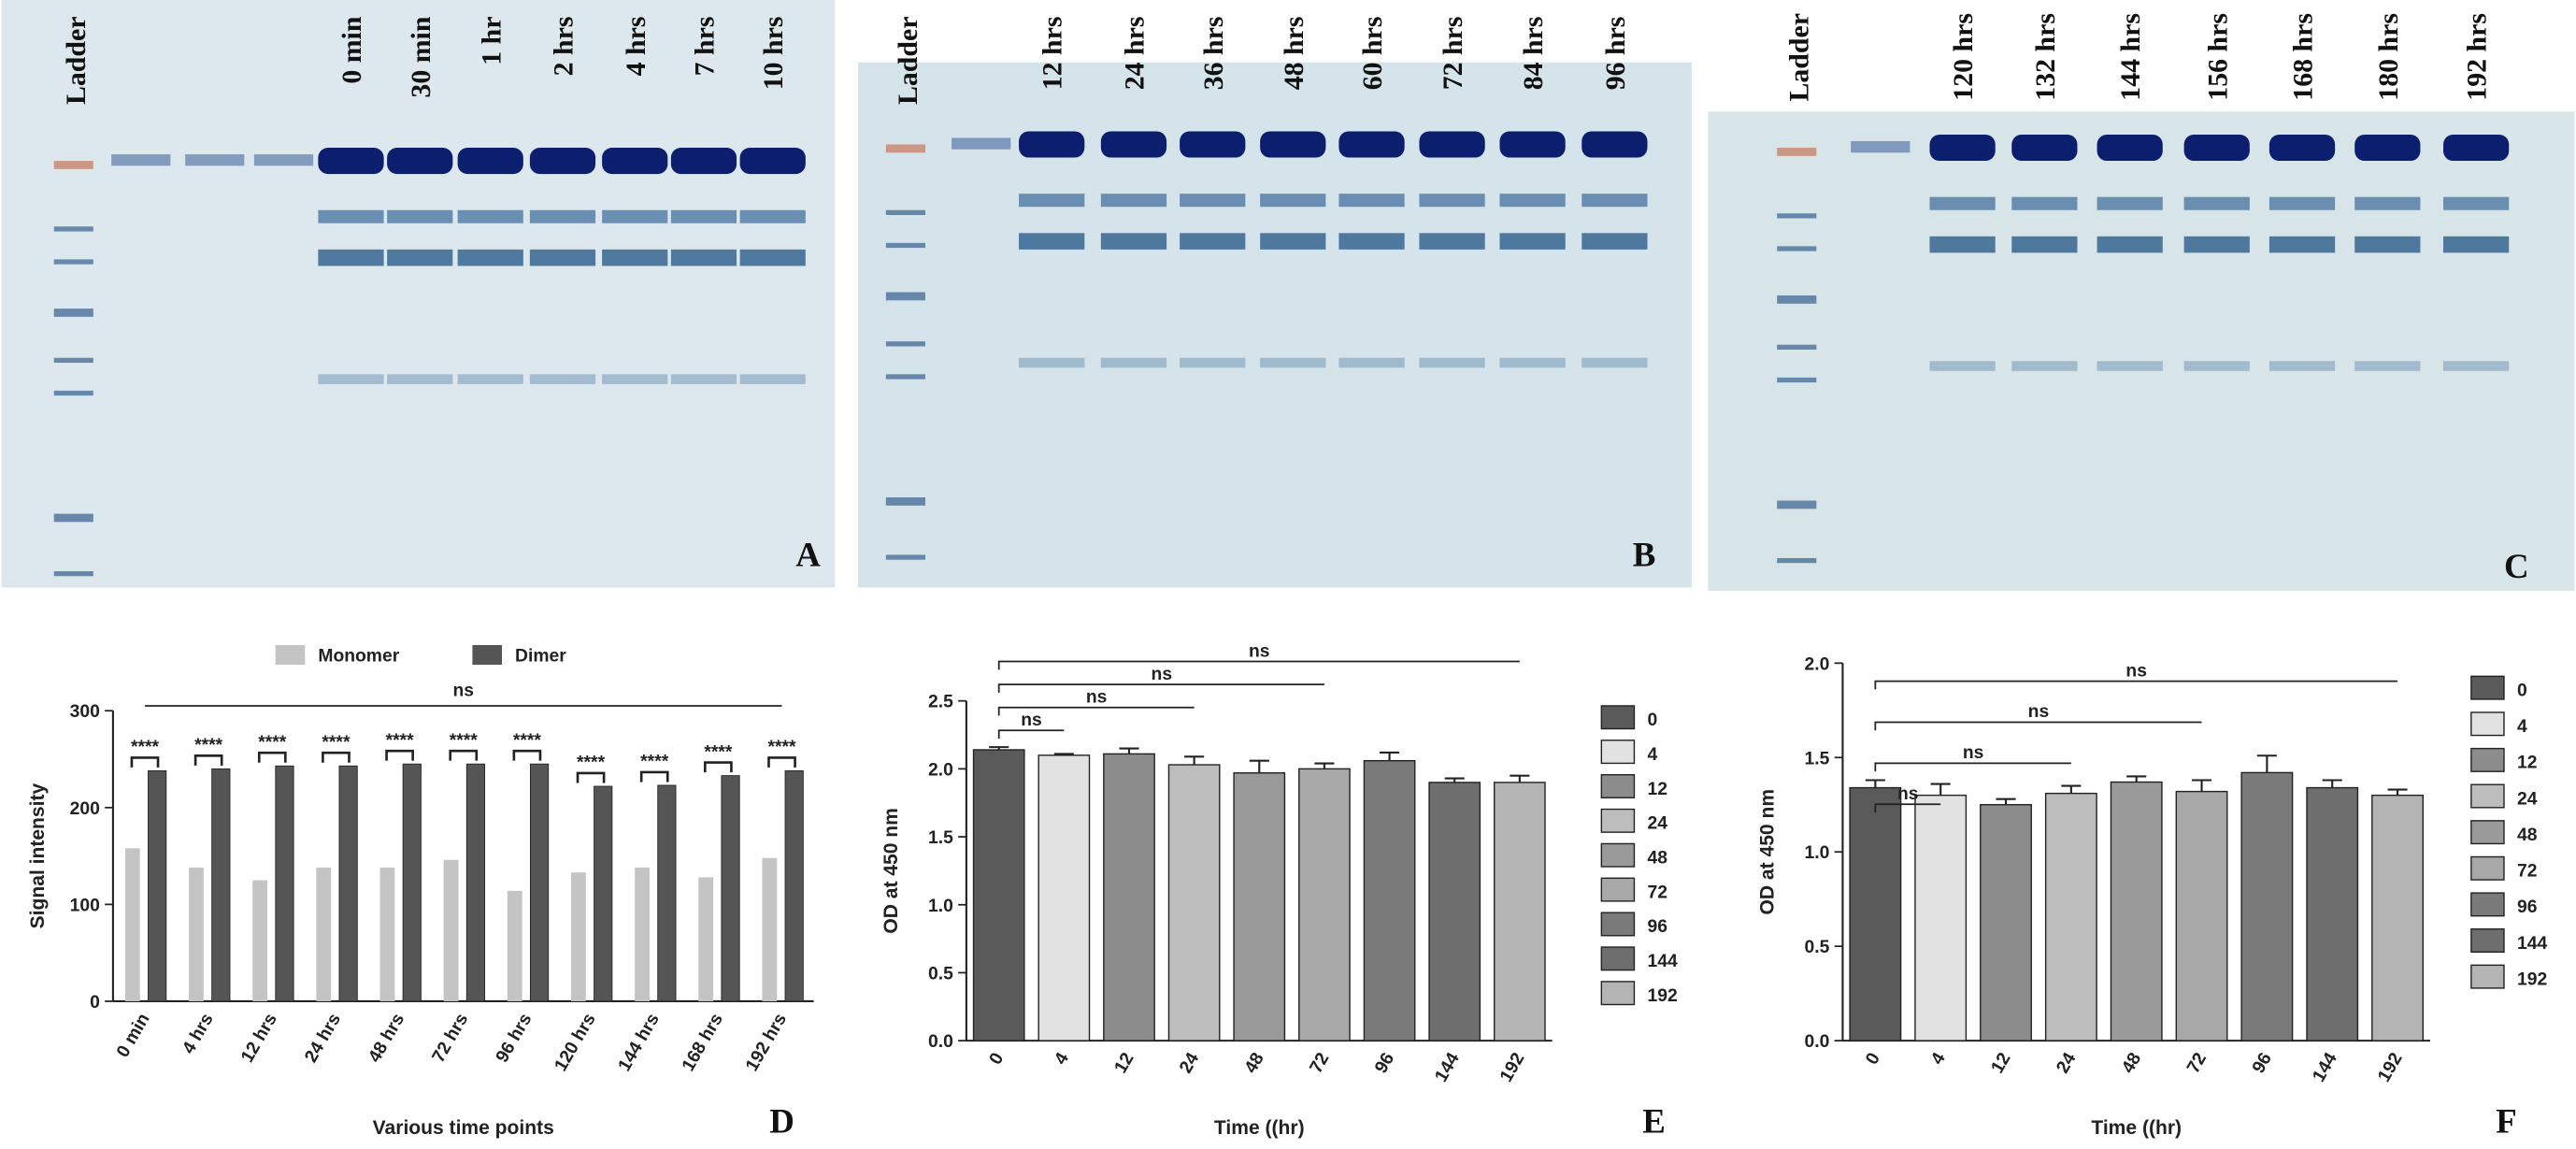 Image resolution: width=2576 pixels, height=1149 pixels. What do you see at coordinates (85, 905) in the screenshot?
I see `y-tick-label: 100` at bounding box center [85, 905].